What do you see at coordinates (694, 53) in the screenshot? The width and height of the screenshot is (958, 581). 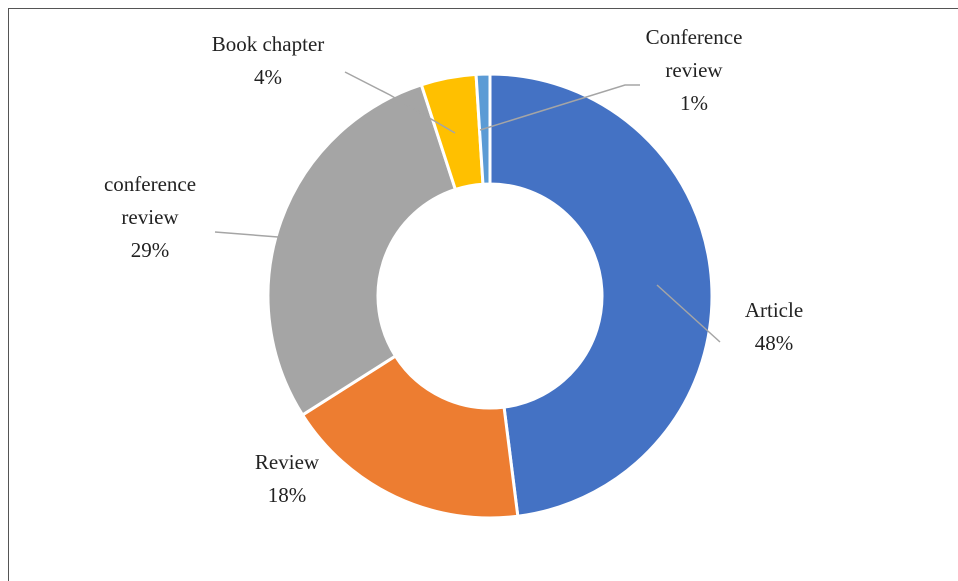 I see `category-label: Conference review` at bounding box center [694, 53].